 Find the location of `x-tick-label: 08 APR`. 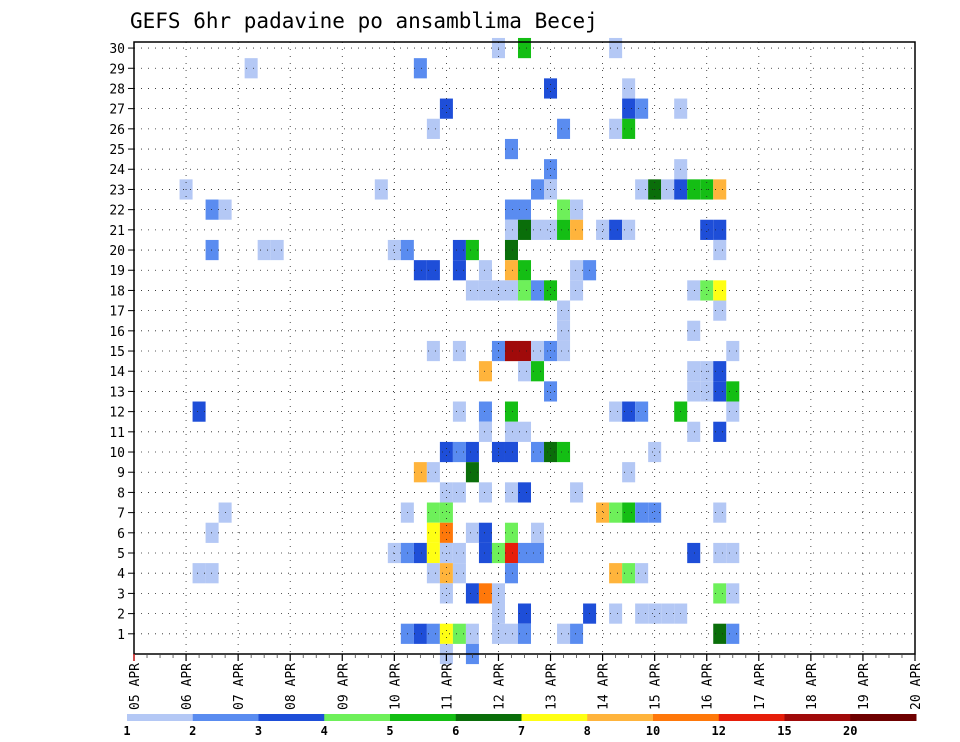

x-tick-label: 08 APR is located at coordinates (291, 686).